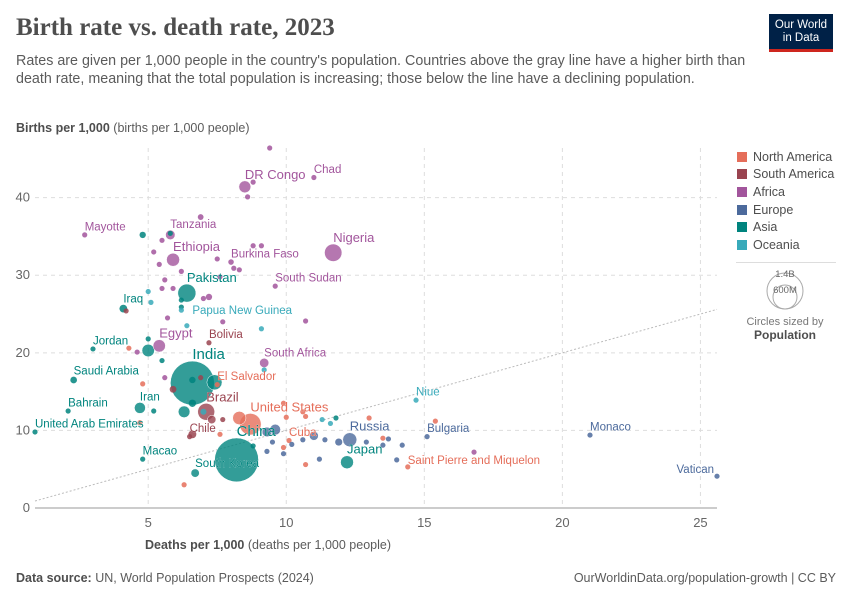 The width and height of the screenshot is (850, 600). Describe the element at coordinates (110, 341) in the screenshot. I see `point-label: Jordan` at that location.